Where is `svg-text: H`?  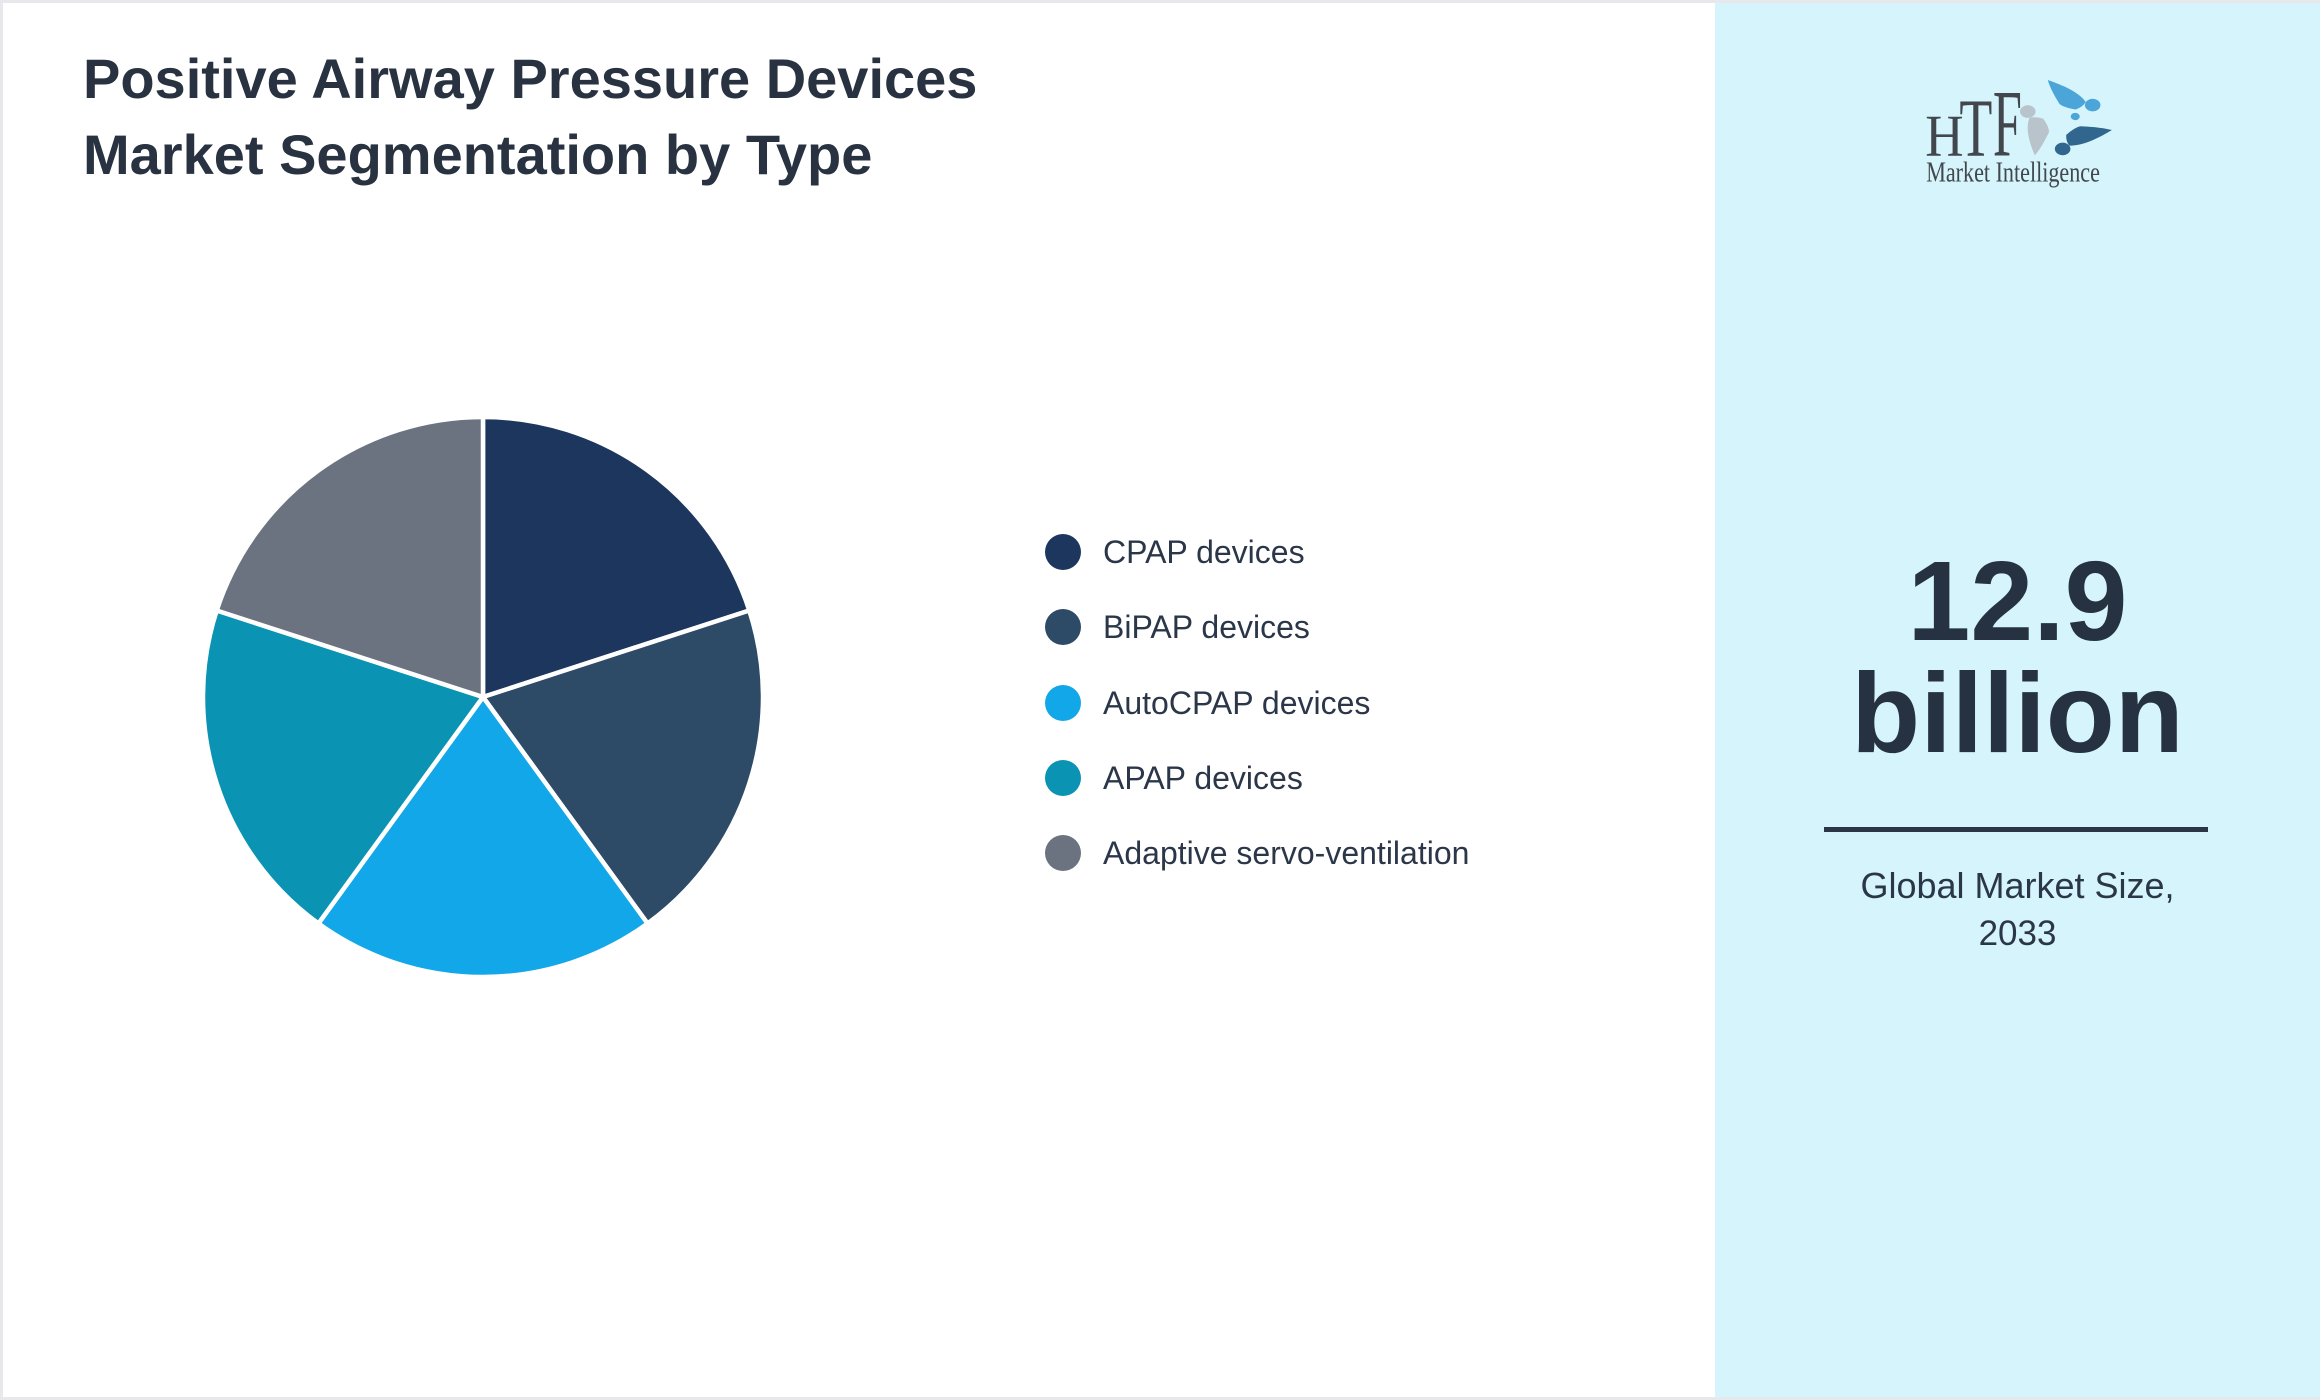 svg-text: H is located at coordinates (1944, 136).